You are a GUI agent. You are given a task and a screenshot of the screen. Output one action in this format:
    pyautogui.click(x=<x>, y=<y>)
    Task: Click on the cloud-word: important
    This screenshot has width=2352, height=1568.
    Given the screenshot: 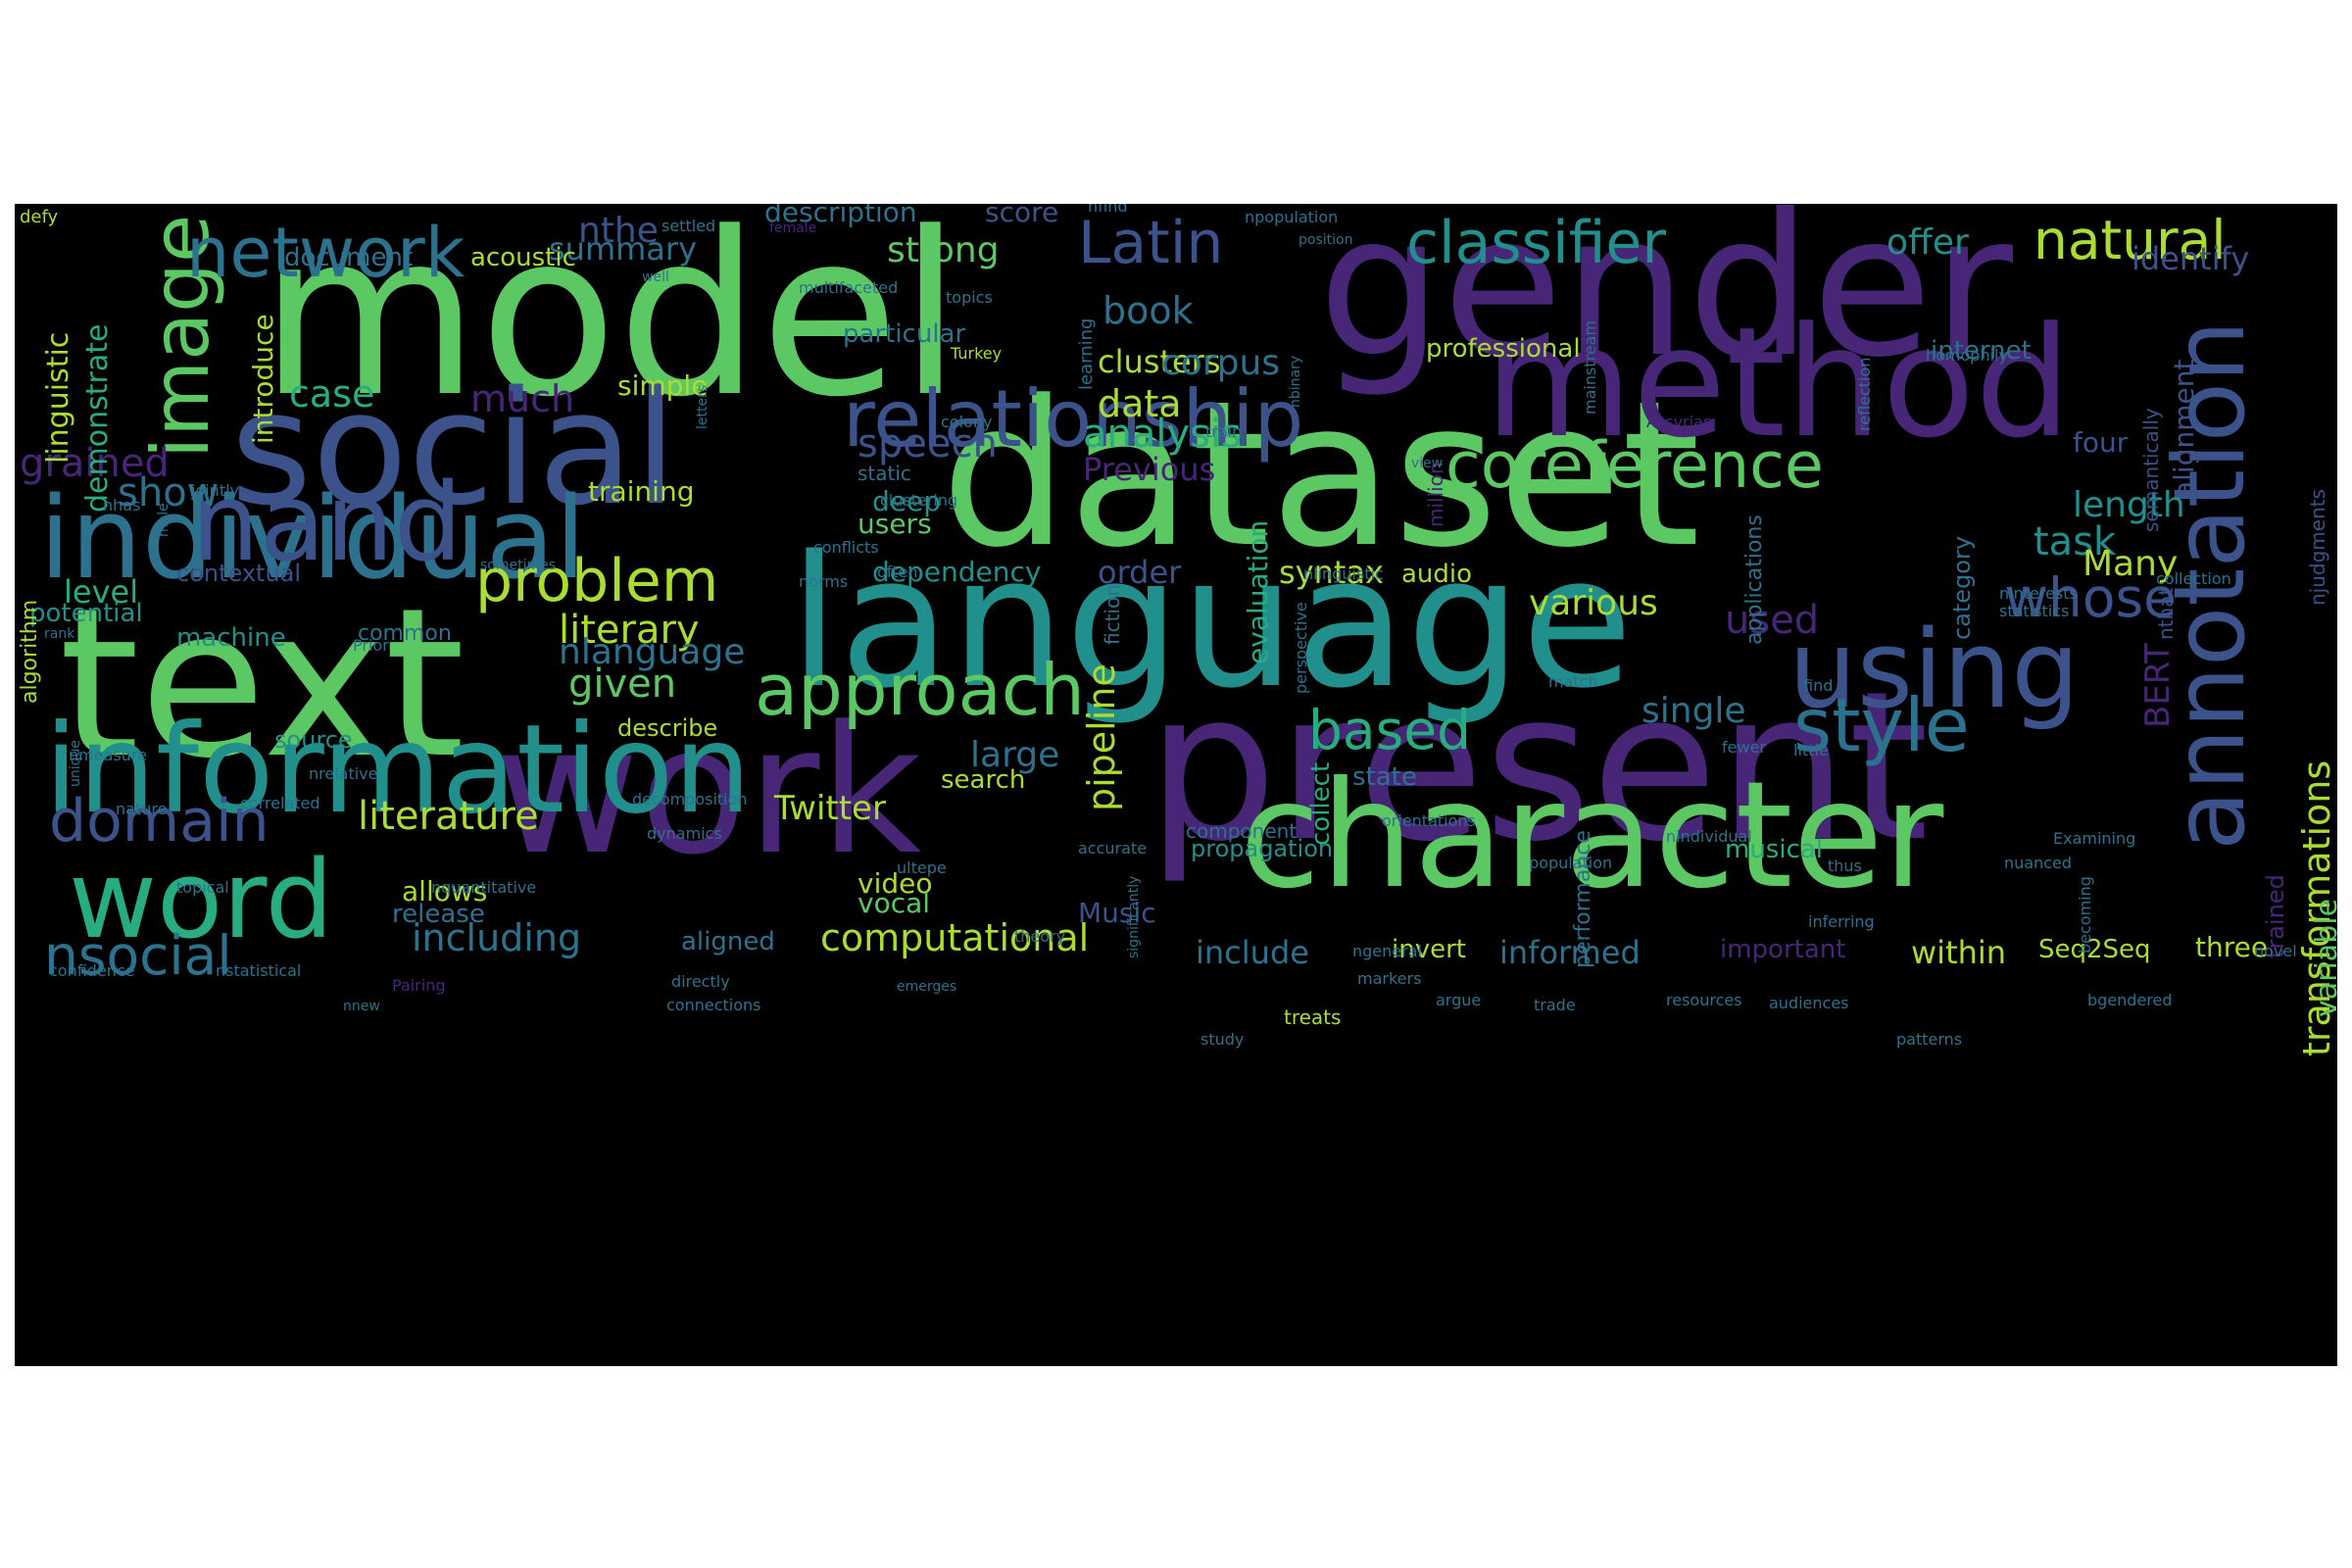 What is the action you would take?
    pyautogui.click(x=1783, y=949)
    